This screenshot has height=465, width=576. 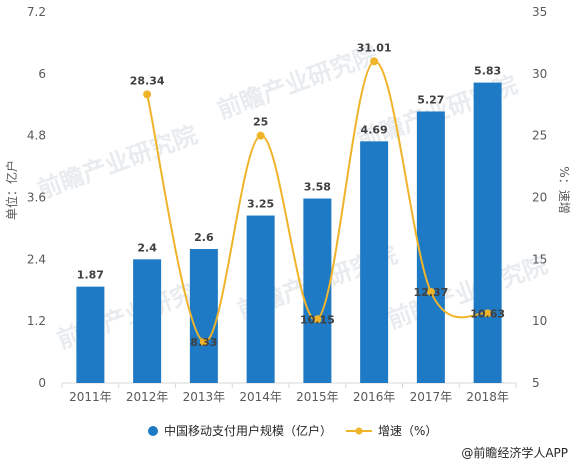 What do you see at coordinates (539, 321) in the screenshot?
I see `y2-tick-label: 10` at bounding box center [539, 321].